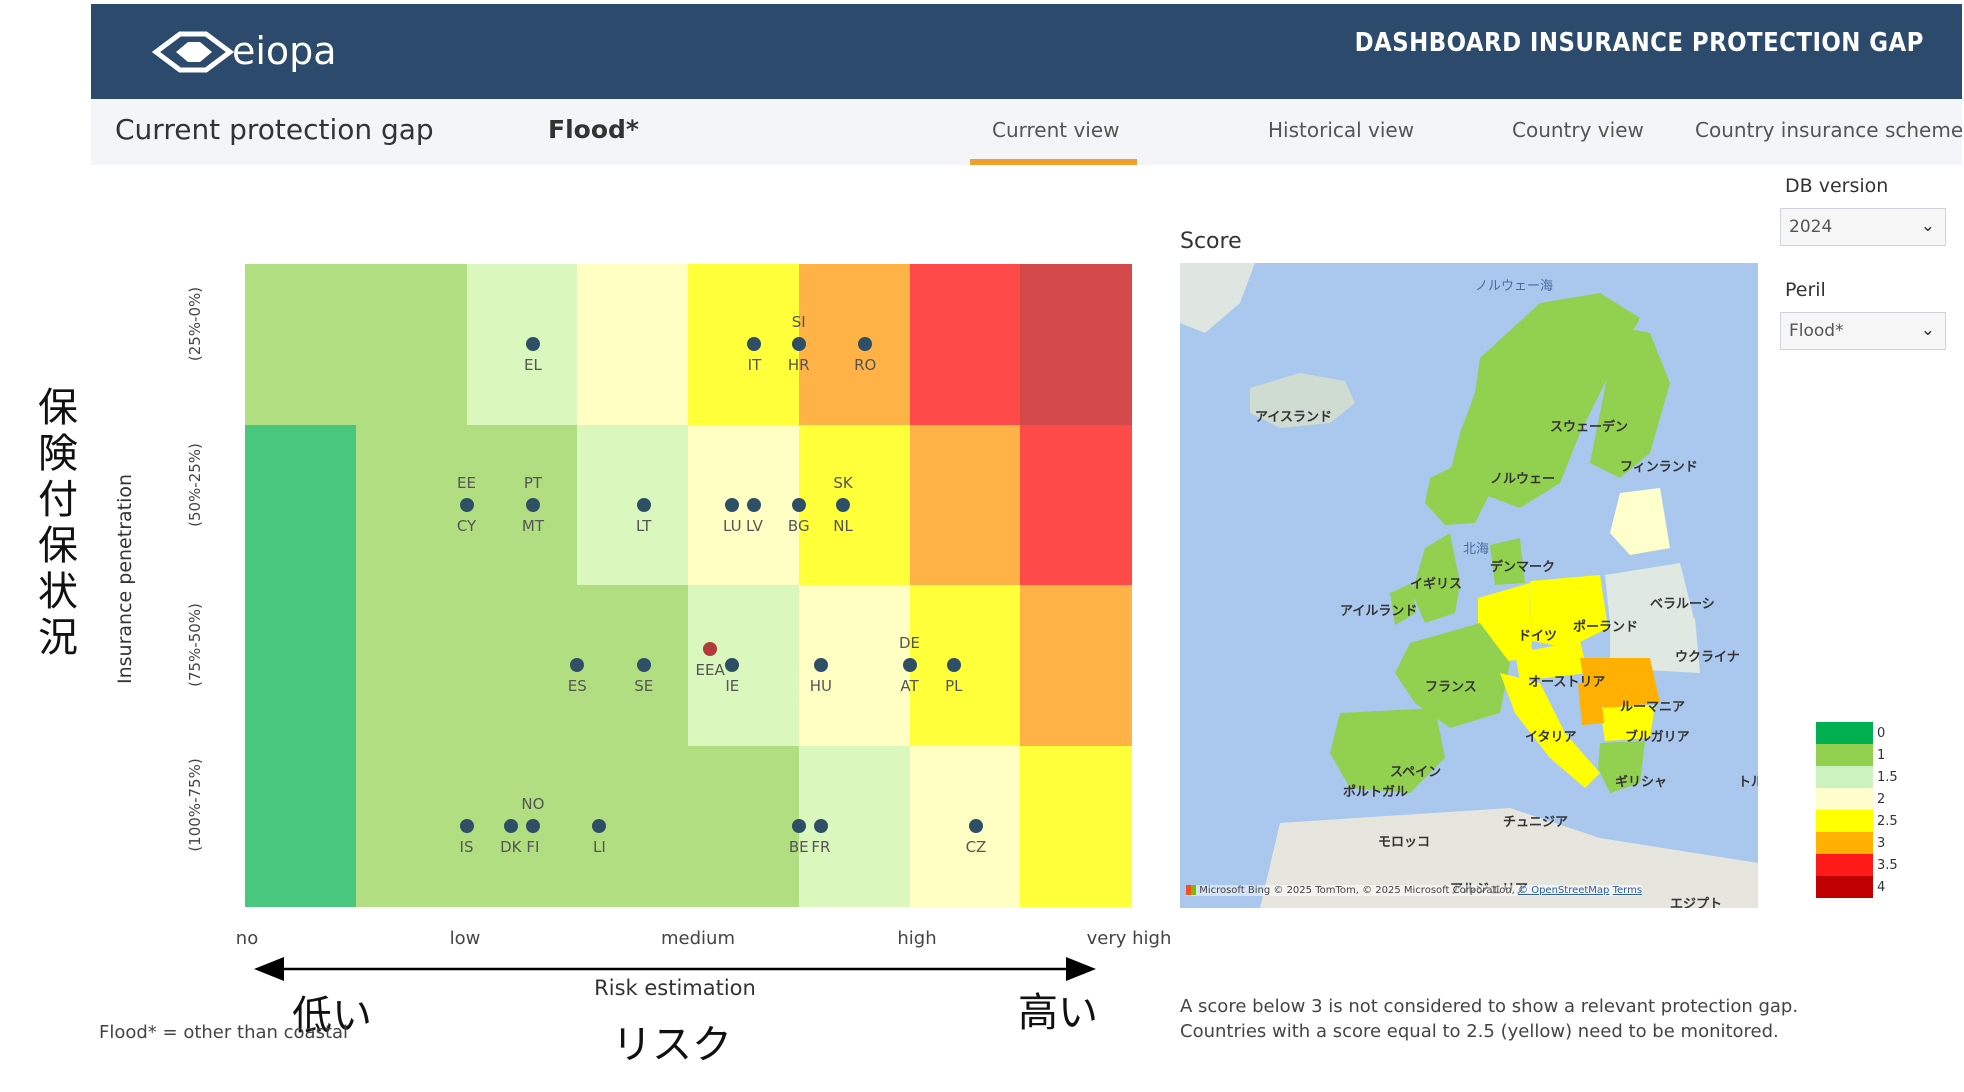 Image resolution: width=1964 pixels, height=1092 pixels. I want to click on country-label: DK, so click(511, 846).